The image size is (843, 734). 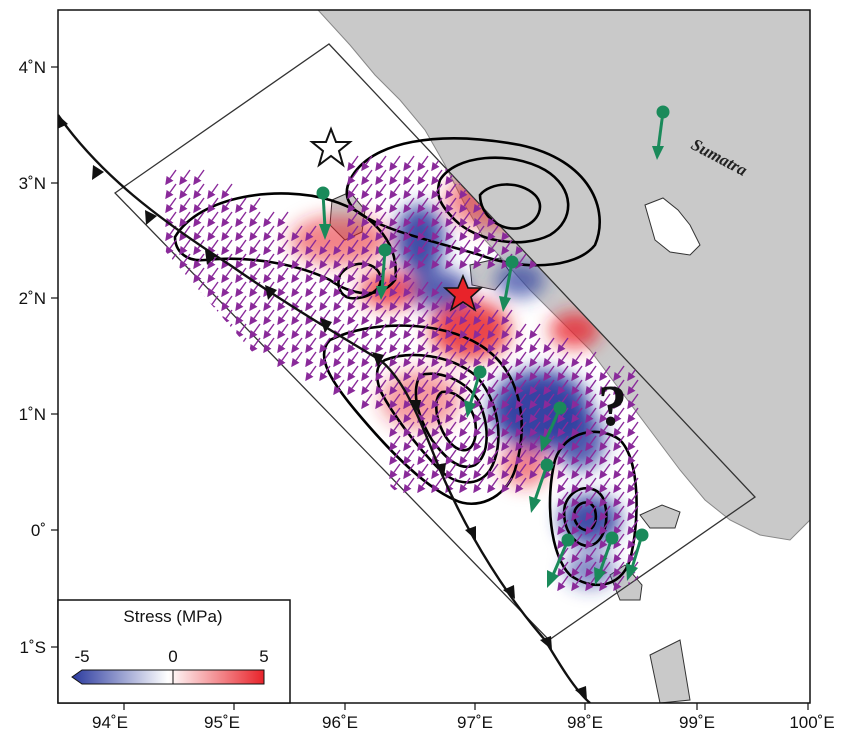 I want to click on legend-title: Stress (MPa), so click(x=172, y=616).